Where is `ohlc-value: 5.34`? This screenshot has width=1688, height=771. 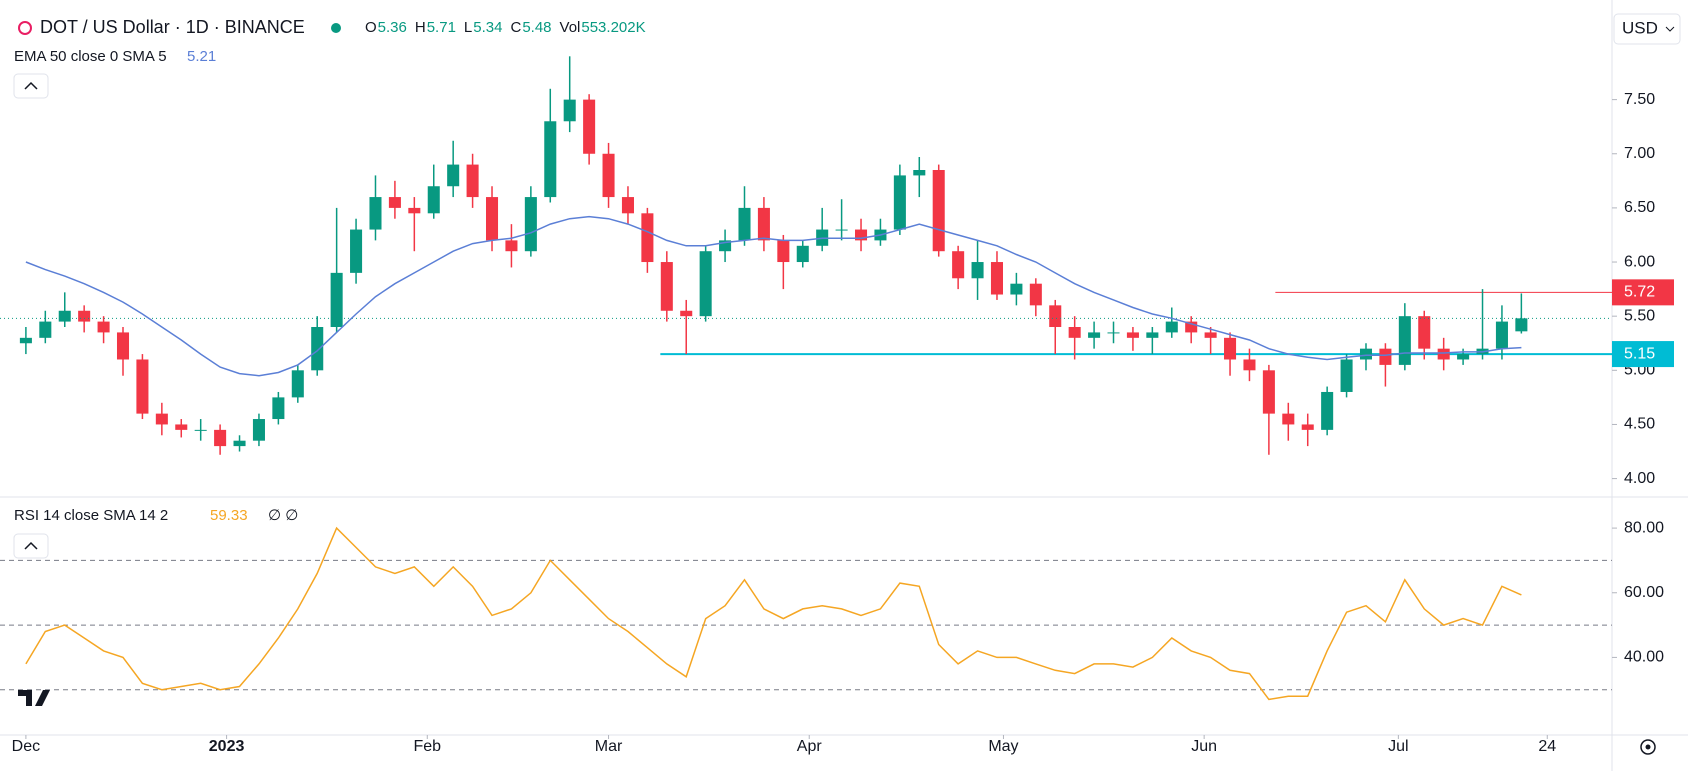 ohlc-value: 5.34 is located at coordinates (487, 27).